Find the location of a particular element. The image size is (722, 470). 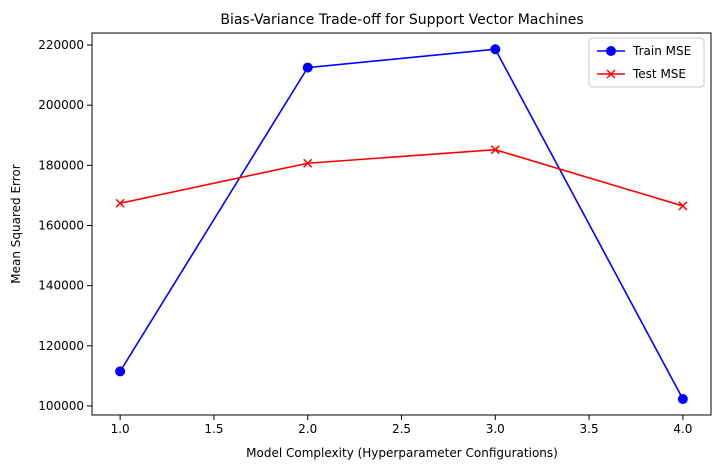

y-tick-label: 200000 is located at coordinates (61, 105).